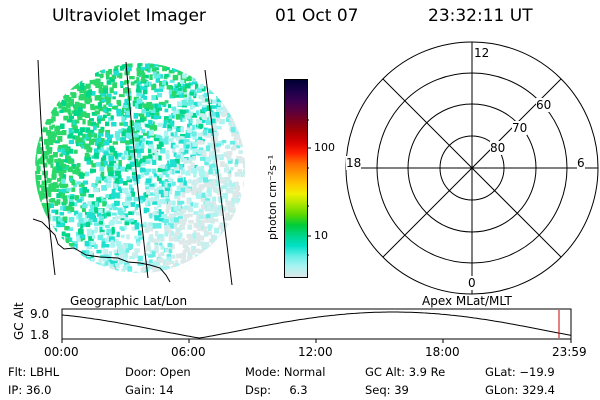 Image resolution: width=600 pixels, height=400 pixels. I want to click on time-tick-0000: 00:00, so click(61, 352).